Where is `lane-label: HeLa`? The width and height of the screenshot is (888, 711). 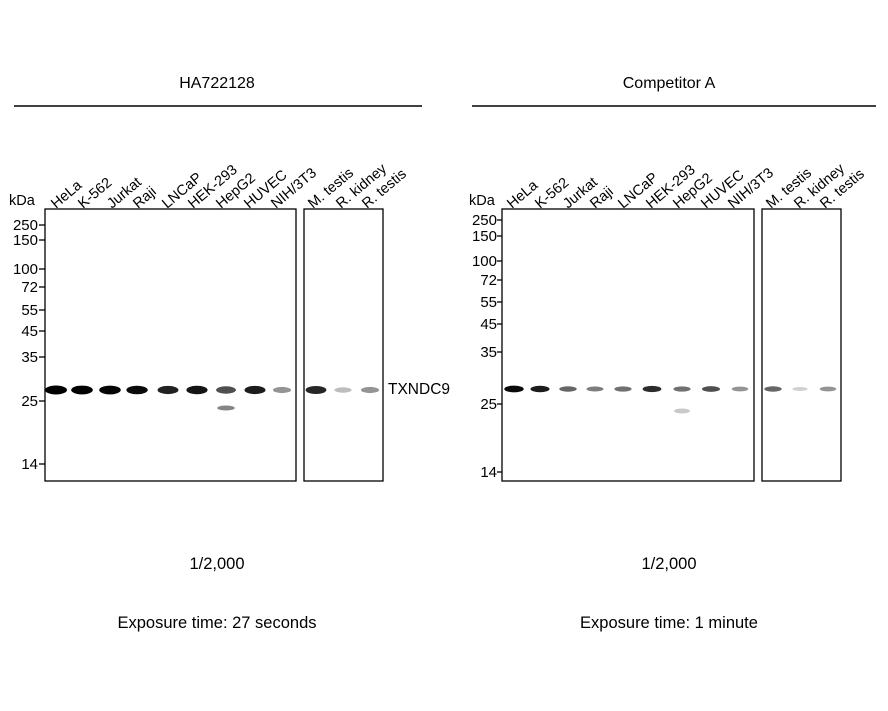 lane-label: HeLa is located at coordinates (523, 194).